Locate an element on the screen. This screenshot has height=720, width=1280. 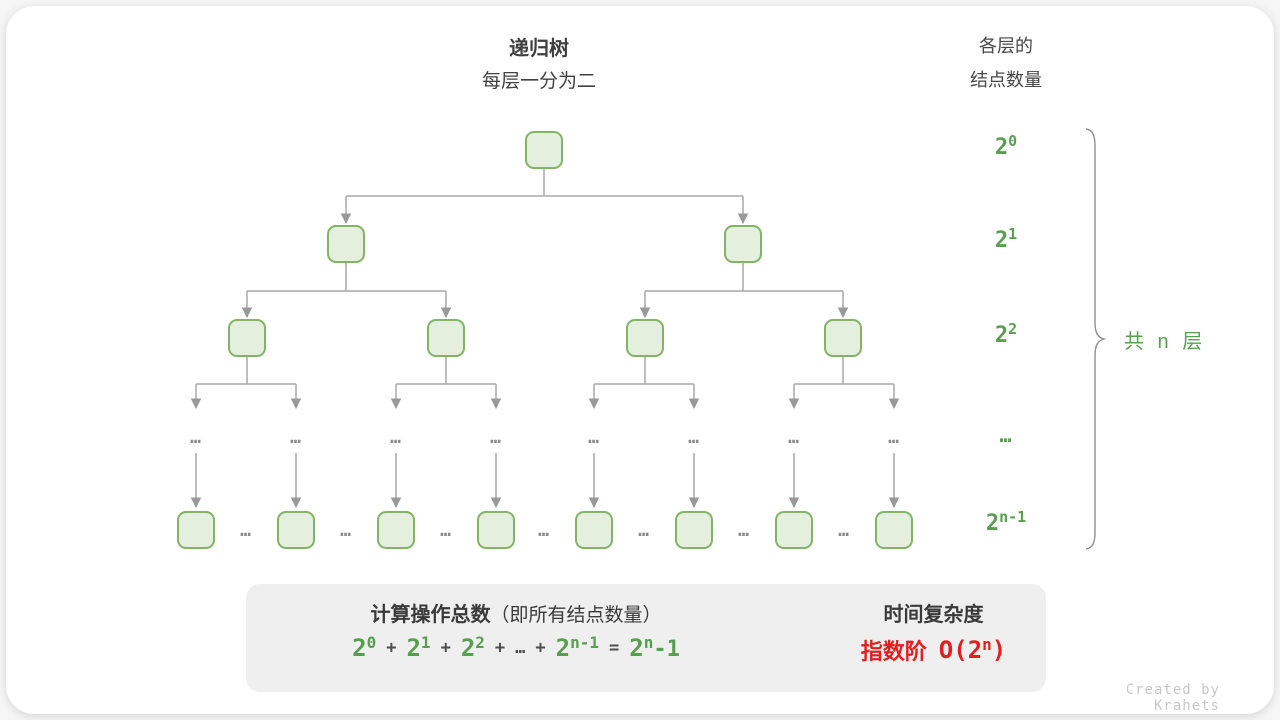
operation-count-title-paren: （即所有结点数量） is located at coordinates (576, 615).